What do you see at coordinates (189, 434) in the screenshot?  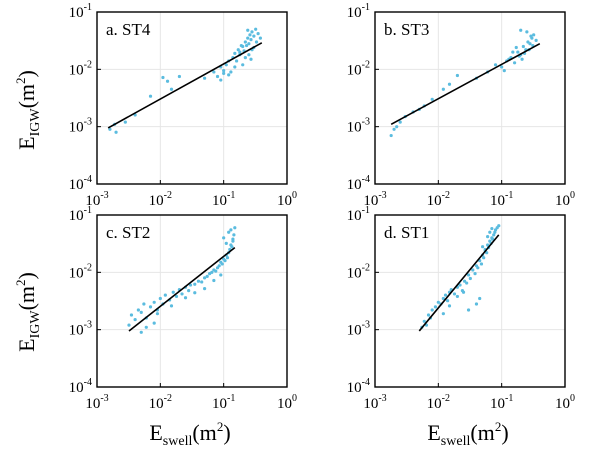 I see `x-axis-label-left: Eswell(m2)` at bounding box center [189, 434].